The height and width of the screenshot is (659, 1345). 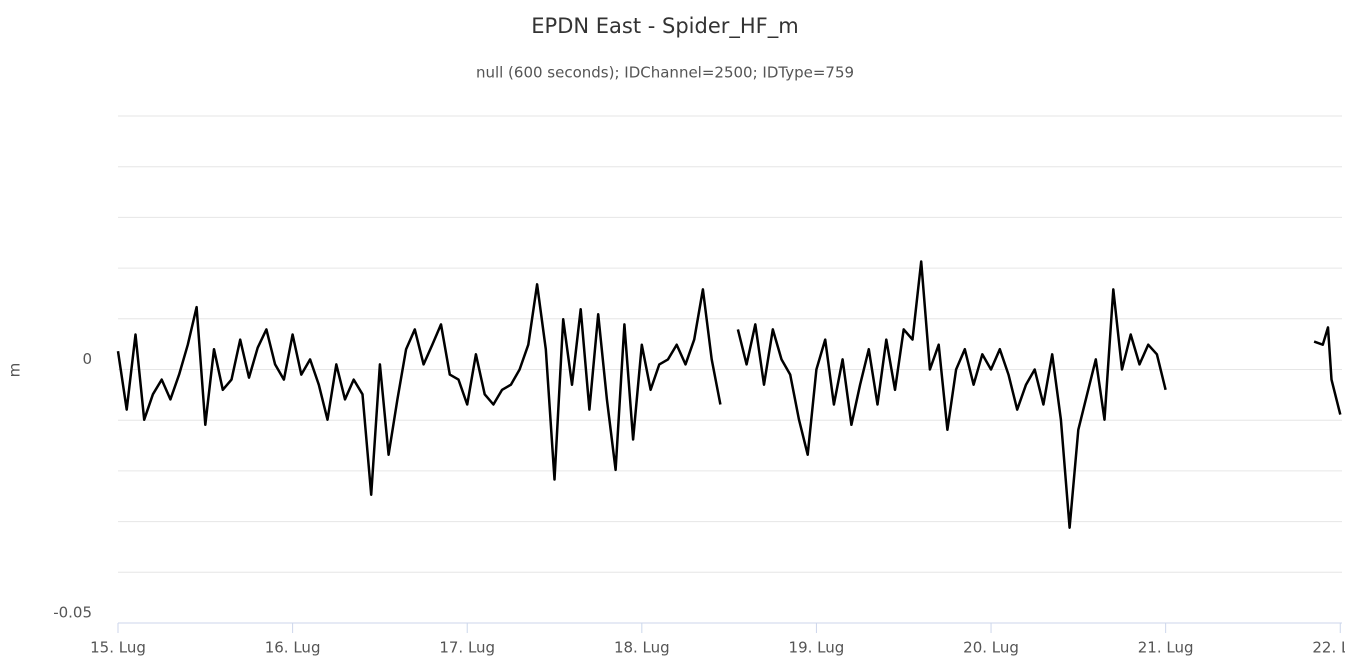 I want to click on x-tick-label: 17. Lug, so click(x=467, y=648).